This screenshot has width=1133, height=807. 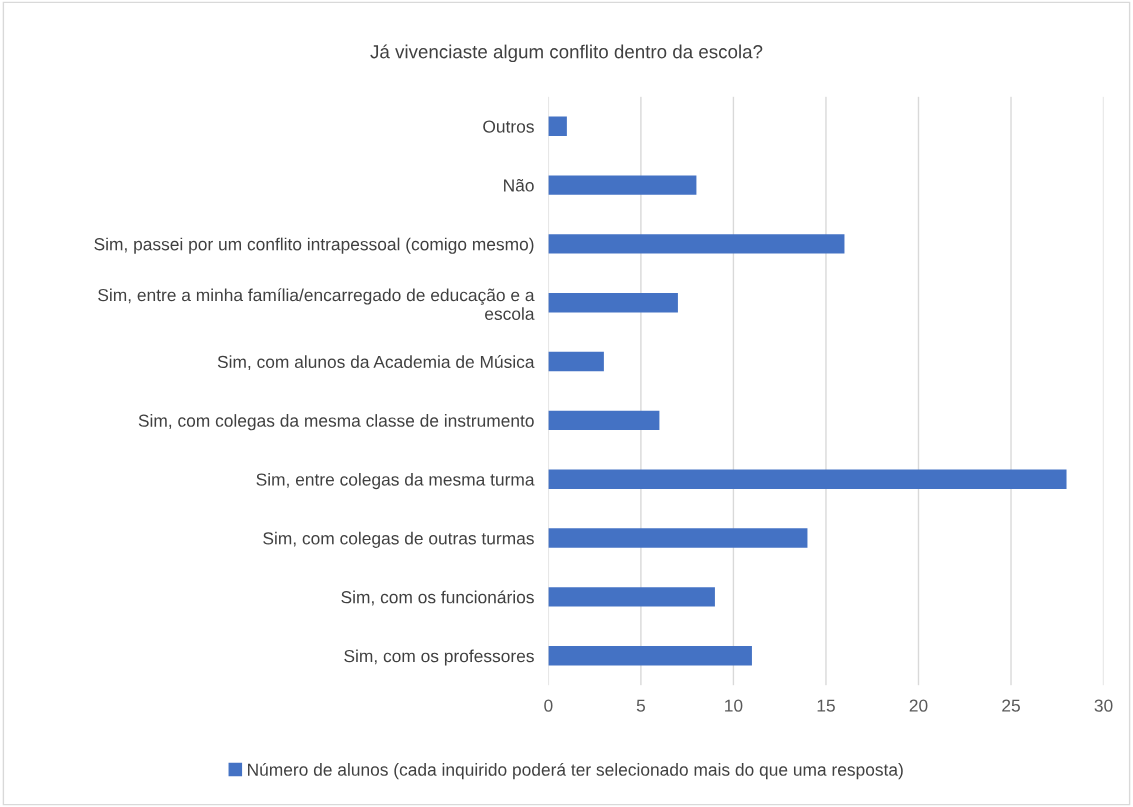 What do you see at coordinates (398, 539) in the screenshot?
I see `y-tick-label: Sim, com colegas de outras turmas` at bounding box center [398, 539].